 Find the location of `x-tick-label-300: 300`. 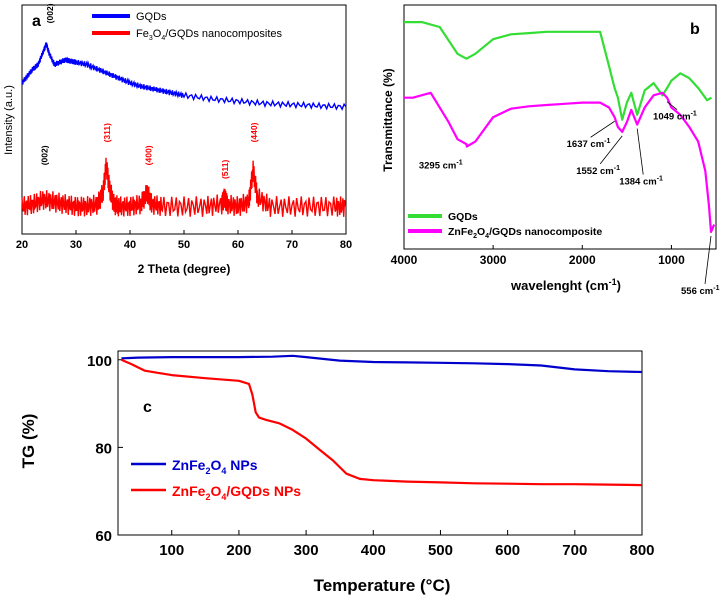

x-tick-label-300: 300 is located at coordinates (306, 550).